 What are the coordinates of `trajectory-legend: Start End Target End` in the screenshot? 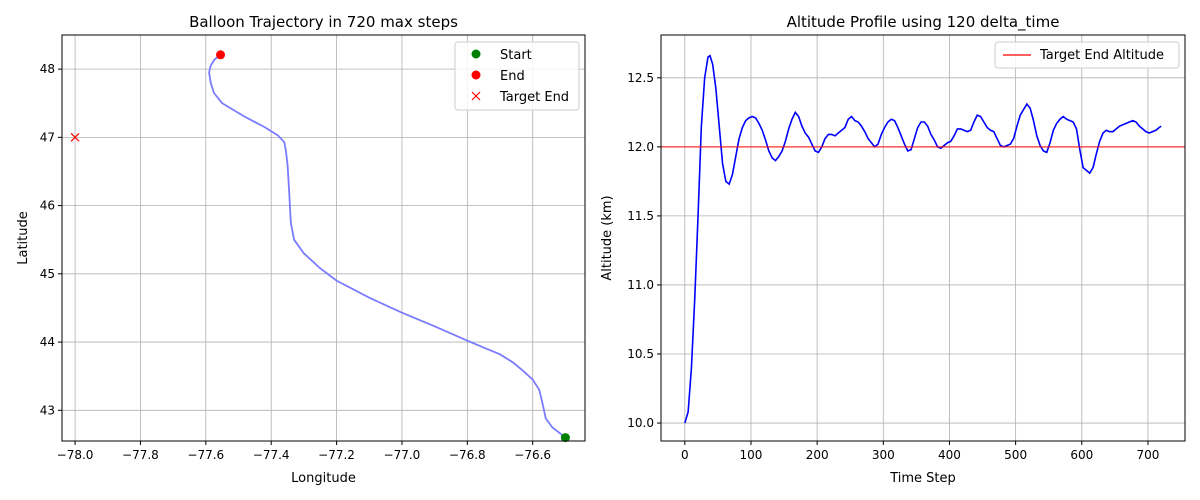 It's located at (517, 76).